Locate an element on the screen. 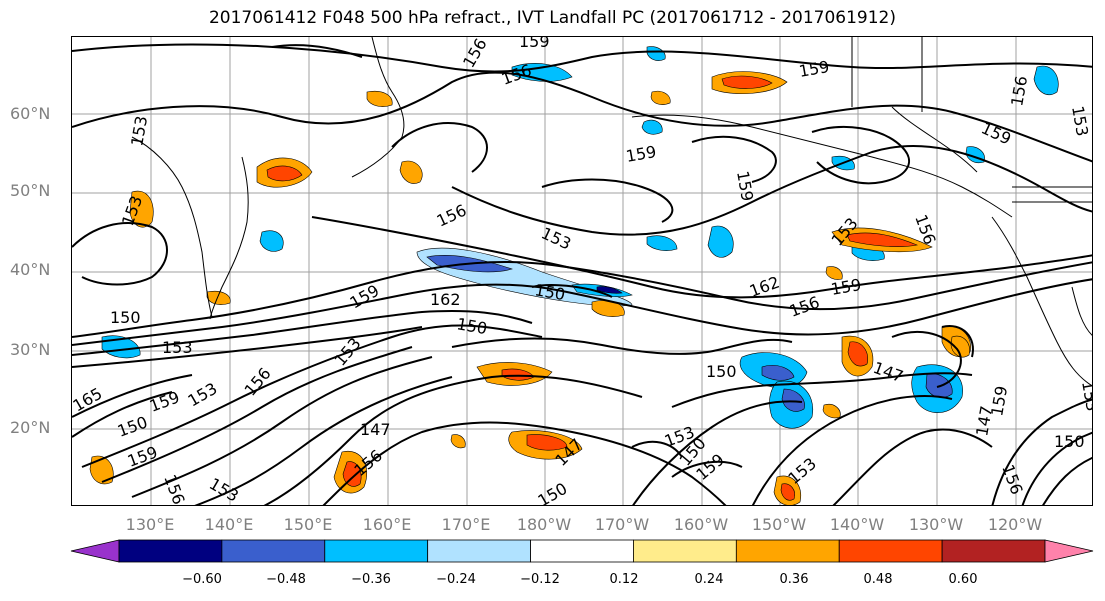 The width and height of the screenshot is (1105, 601). colorbar-bin-under is located at coordinates (95, 551).